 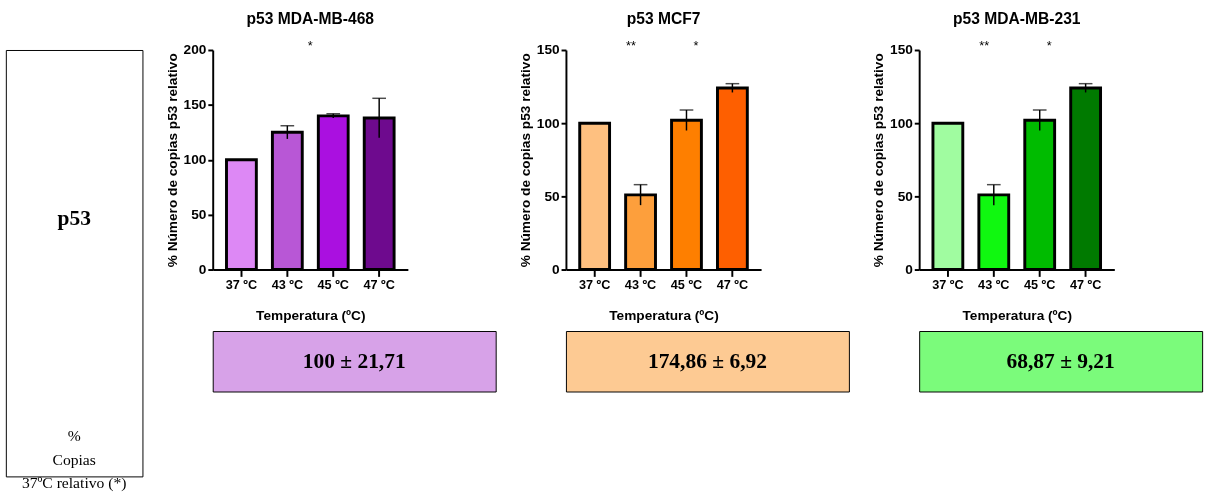 I want to click on text: 100 ± 21,71, so click(x=354, y=361).